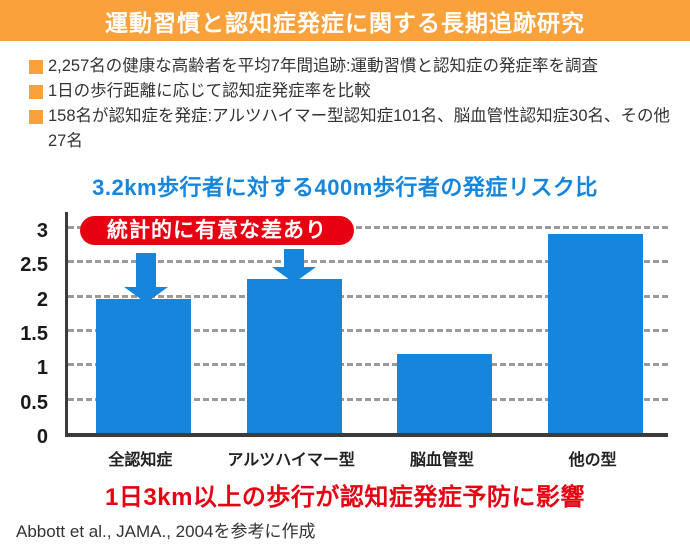  Describe the element at coordinates (42, 231) in the screenshot. I see `y-tick-label: 3` at that location.